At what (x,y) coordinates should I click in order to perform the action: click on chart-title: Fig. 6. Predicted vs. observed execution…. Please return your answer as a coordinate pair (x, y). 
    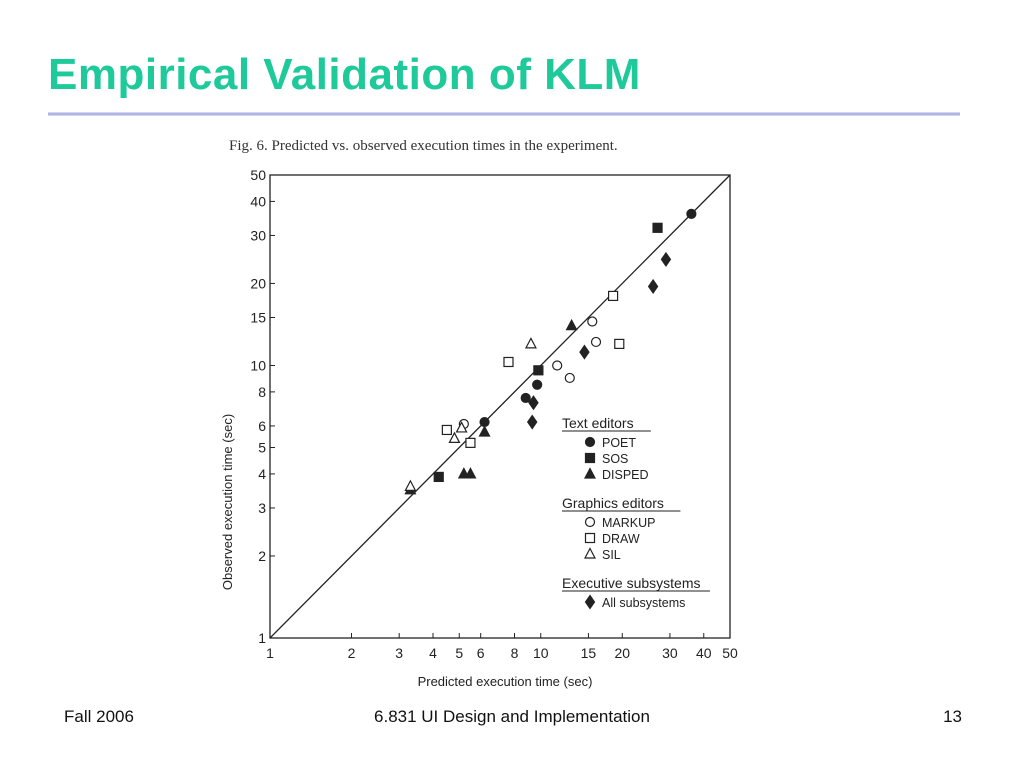
    Looking at the image, I should click on (423, 146).